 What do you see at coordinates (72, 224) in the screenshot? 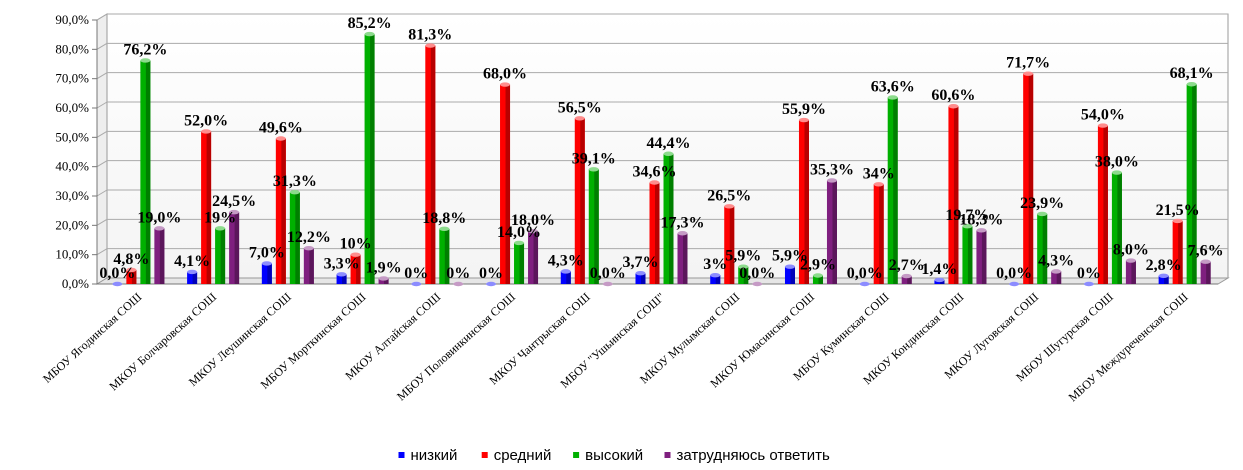
I see `y-tick-label: 20,0%` at bounding box center [72, 224].